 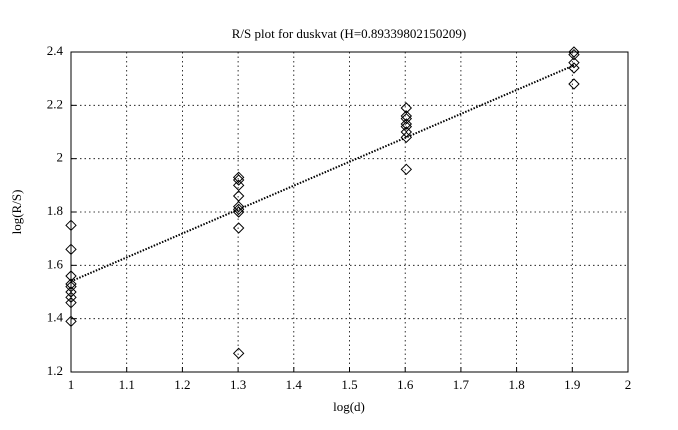 I want to click on y-tick-label: 2.2, so click(x=55, y=103).